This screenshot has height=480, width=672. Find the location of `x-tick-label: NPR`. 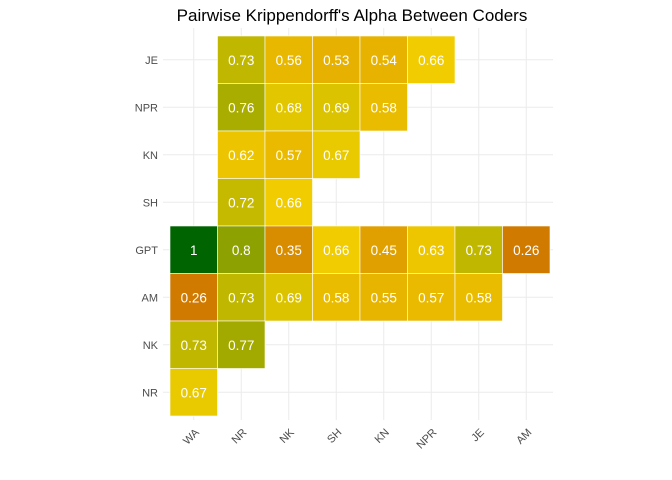

x-tick-label: NPR is located at coordinates (426, 439).